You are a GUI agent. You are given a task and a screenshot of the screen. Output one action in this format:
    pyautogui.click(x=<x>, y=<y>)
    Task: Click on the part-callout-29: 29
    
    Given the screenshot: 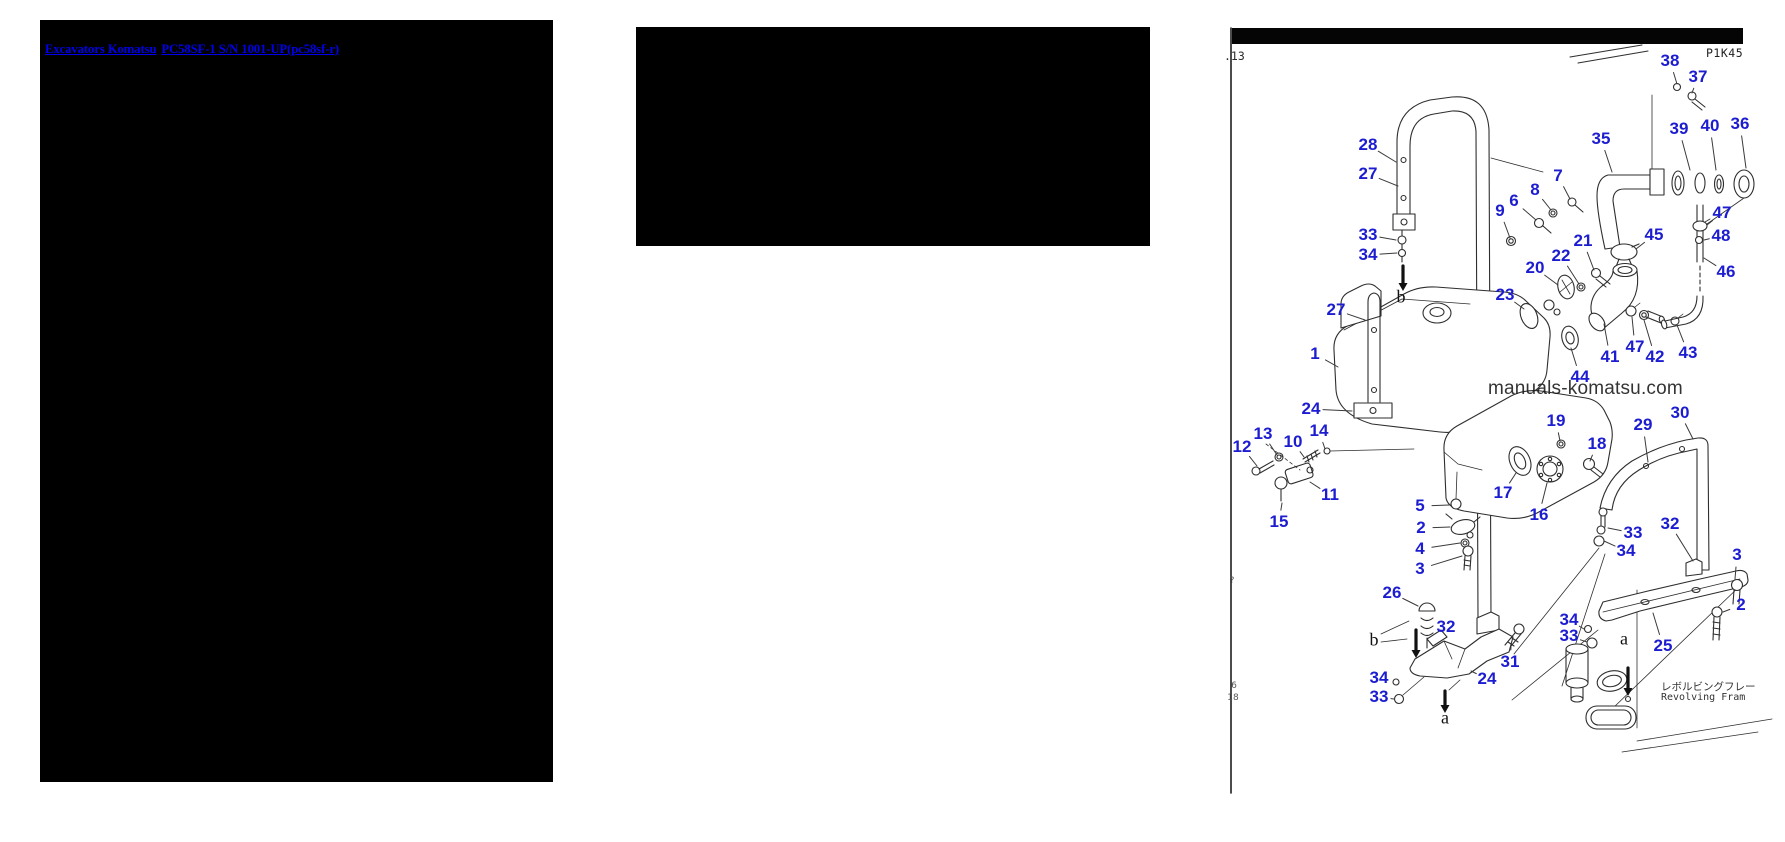 What is the action you would take?
    pyautogui.click(x=1643, y=424)
    